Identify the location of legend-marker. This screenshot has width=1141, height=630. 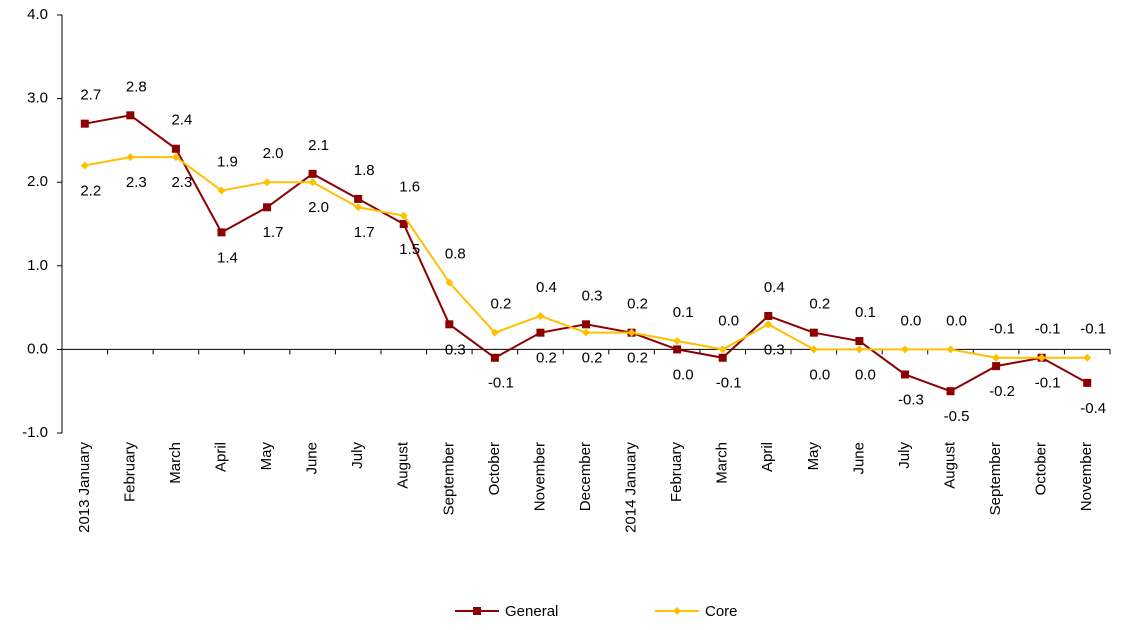
(677, 611).